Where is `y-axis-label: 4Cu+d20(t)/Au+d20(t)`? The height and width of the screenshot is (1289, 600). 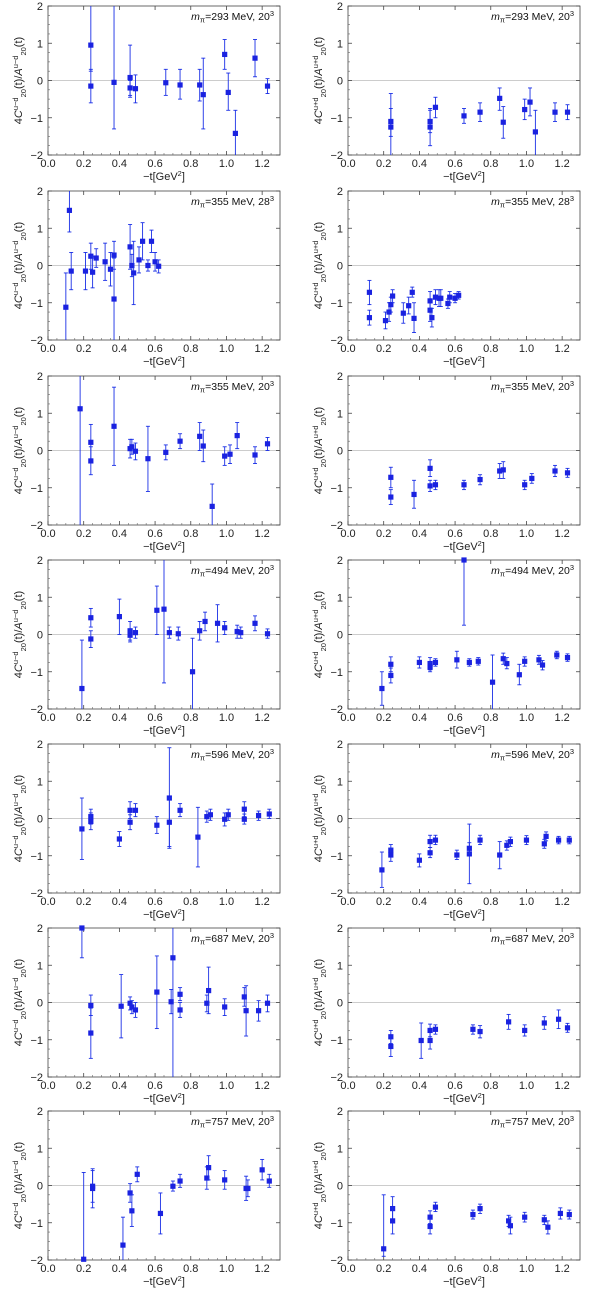
y-axis-label: 4Cu+d20(t)/Au+d20(t) is located at coordinates (319, 80).